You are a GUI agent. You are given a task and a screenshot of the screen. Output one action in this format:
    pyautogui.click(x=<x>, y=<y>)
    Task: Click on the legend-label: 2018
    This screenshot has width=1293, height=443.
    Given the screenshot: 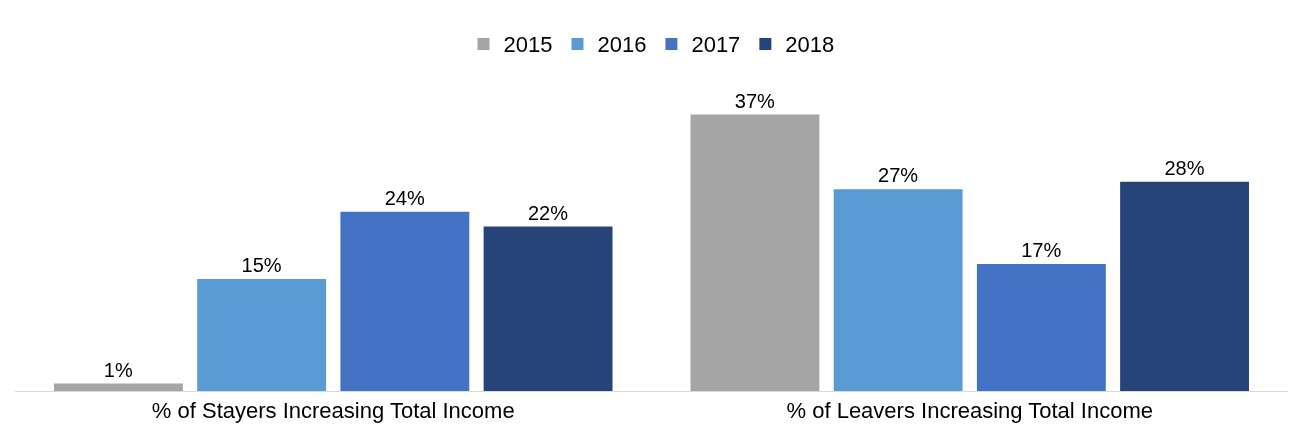 What is the action you would take?
    pyautogui.click(x=810, y=45)
    